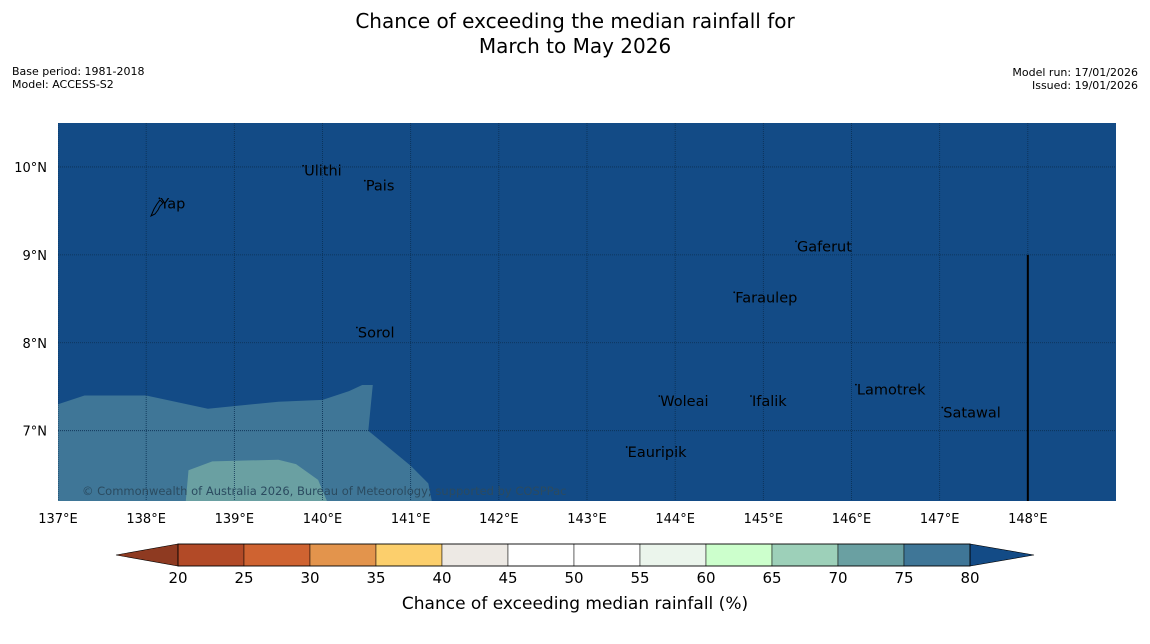 Image resolution: width=1150 pixels, height=644 pixels. What do you see at coordinates (235, 519) in the screenshot?
I see `lon-tick-label: 139°E` at bounding box center [235, 519].